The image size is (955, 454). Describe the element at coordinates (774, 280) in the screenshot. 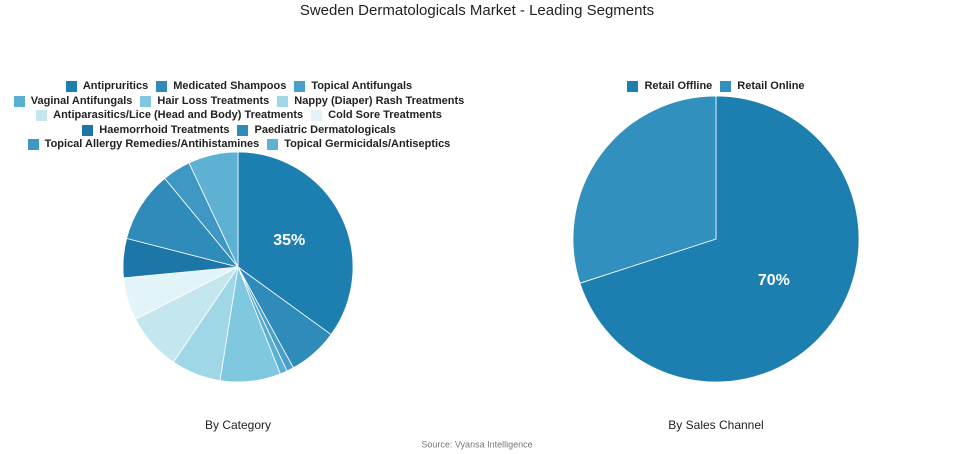

I see `value-label: 70%` at that location.